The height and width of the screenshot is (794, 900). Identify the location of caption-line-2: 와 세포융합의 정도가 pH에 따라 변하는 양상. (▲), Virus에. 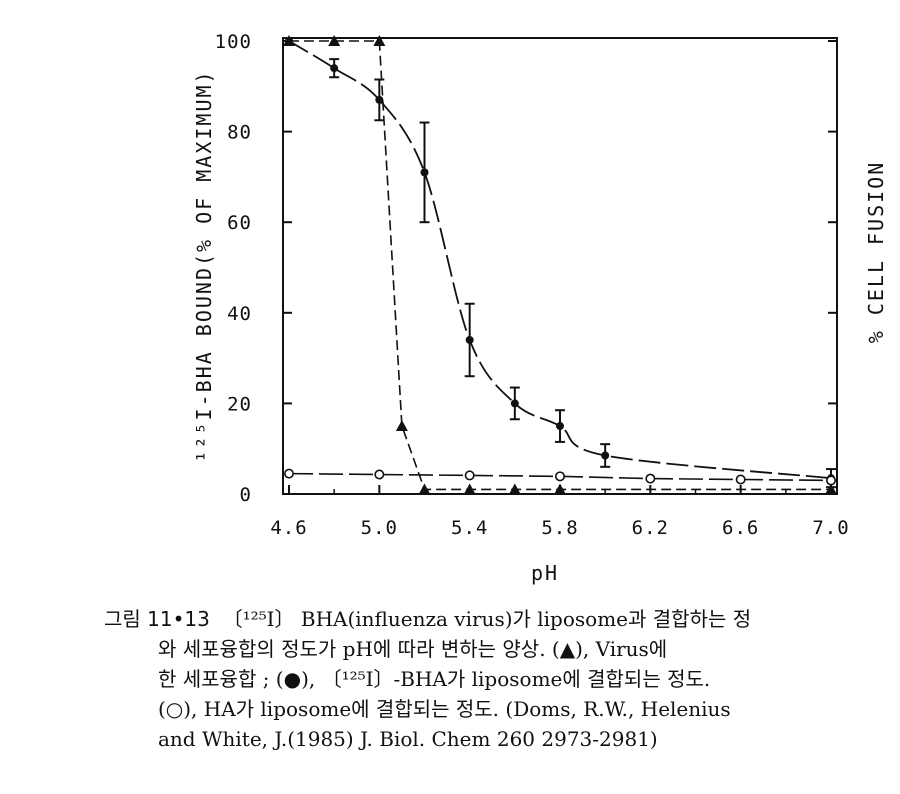
(413, 649).